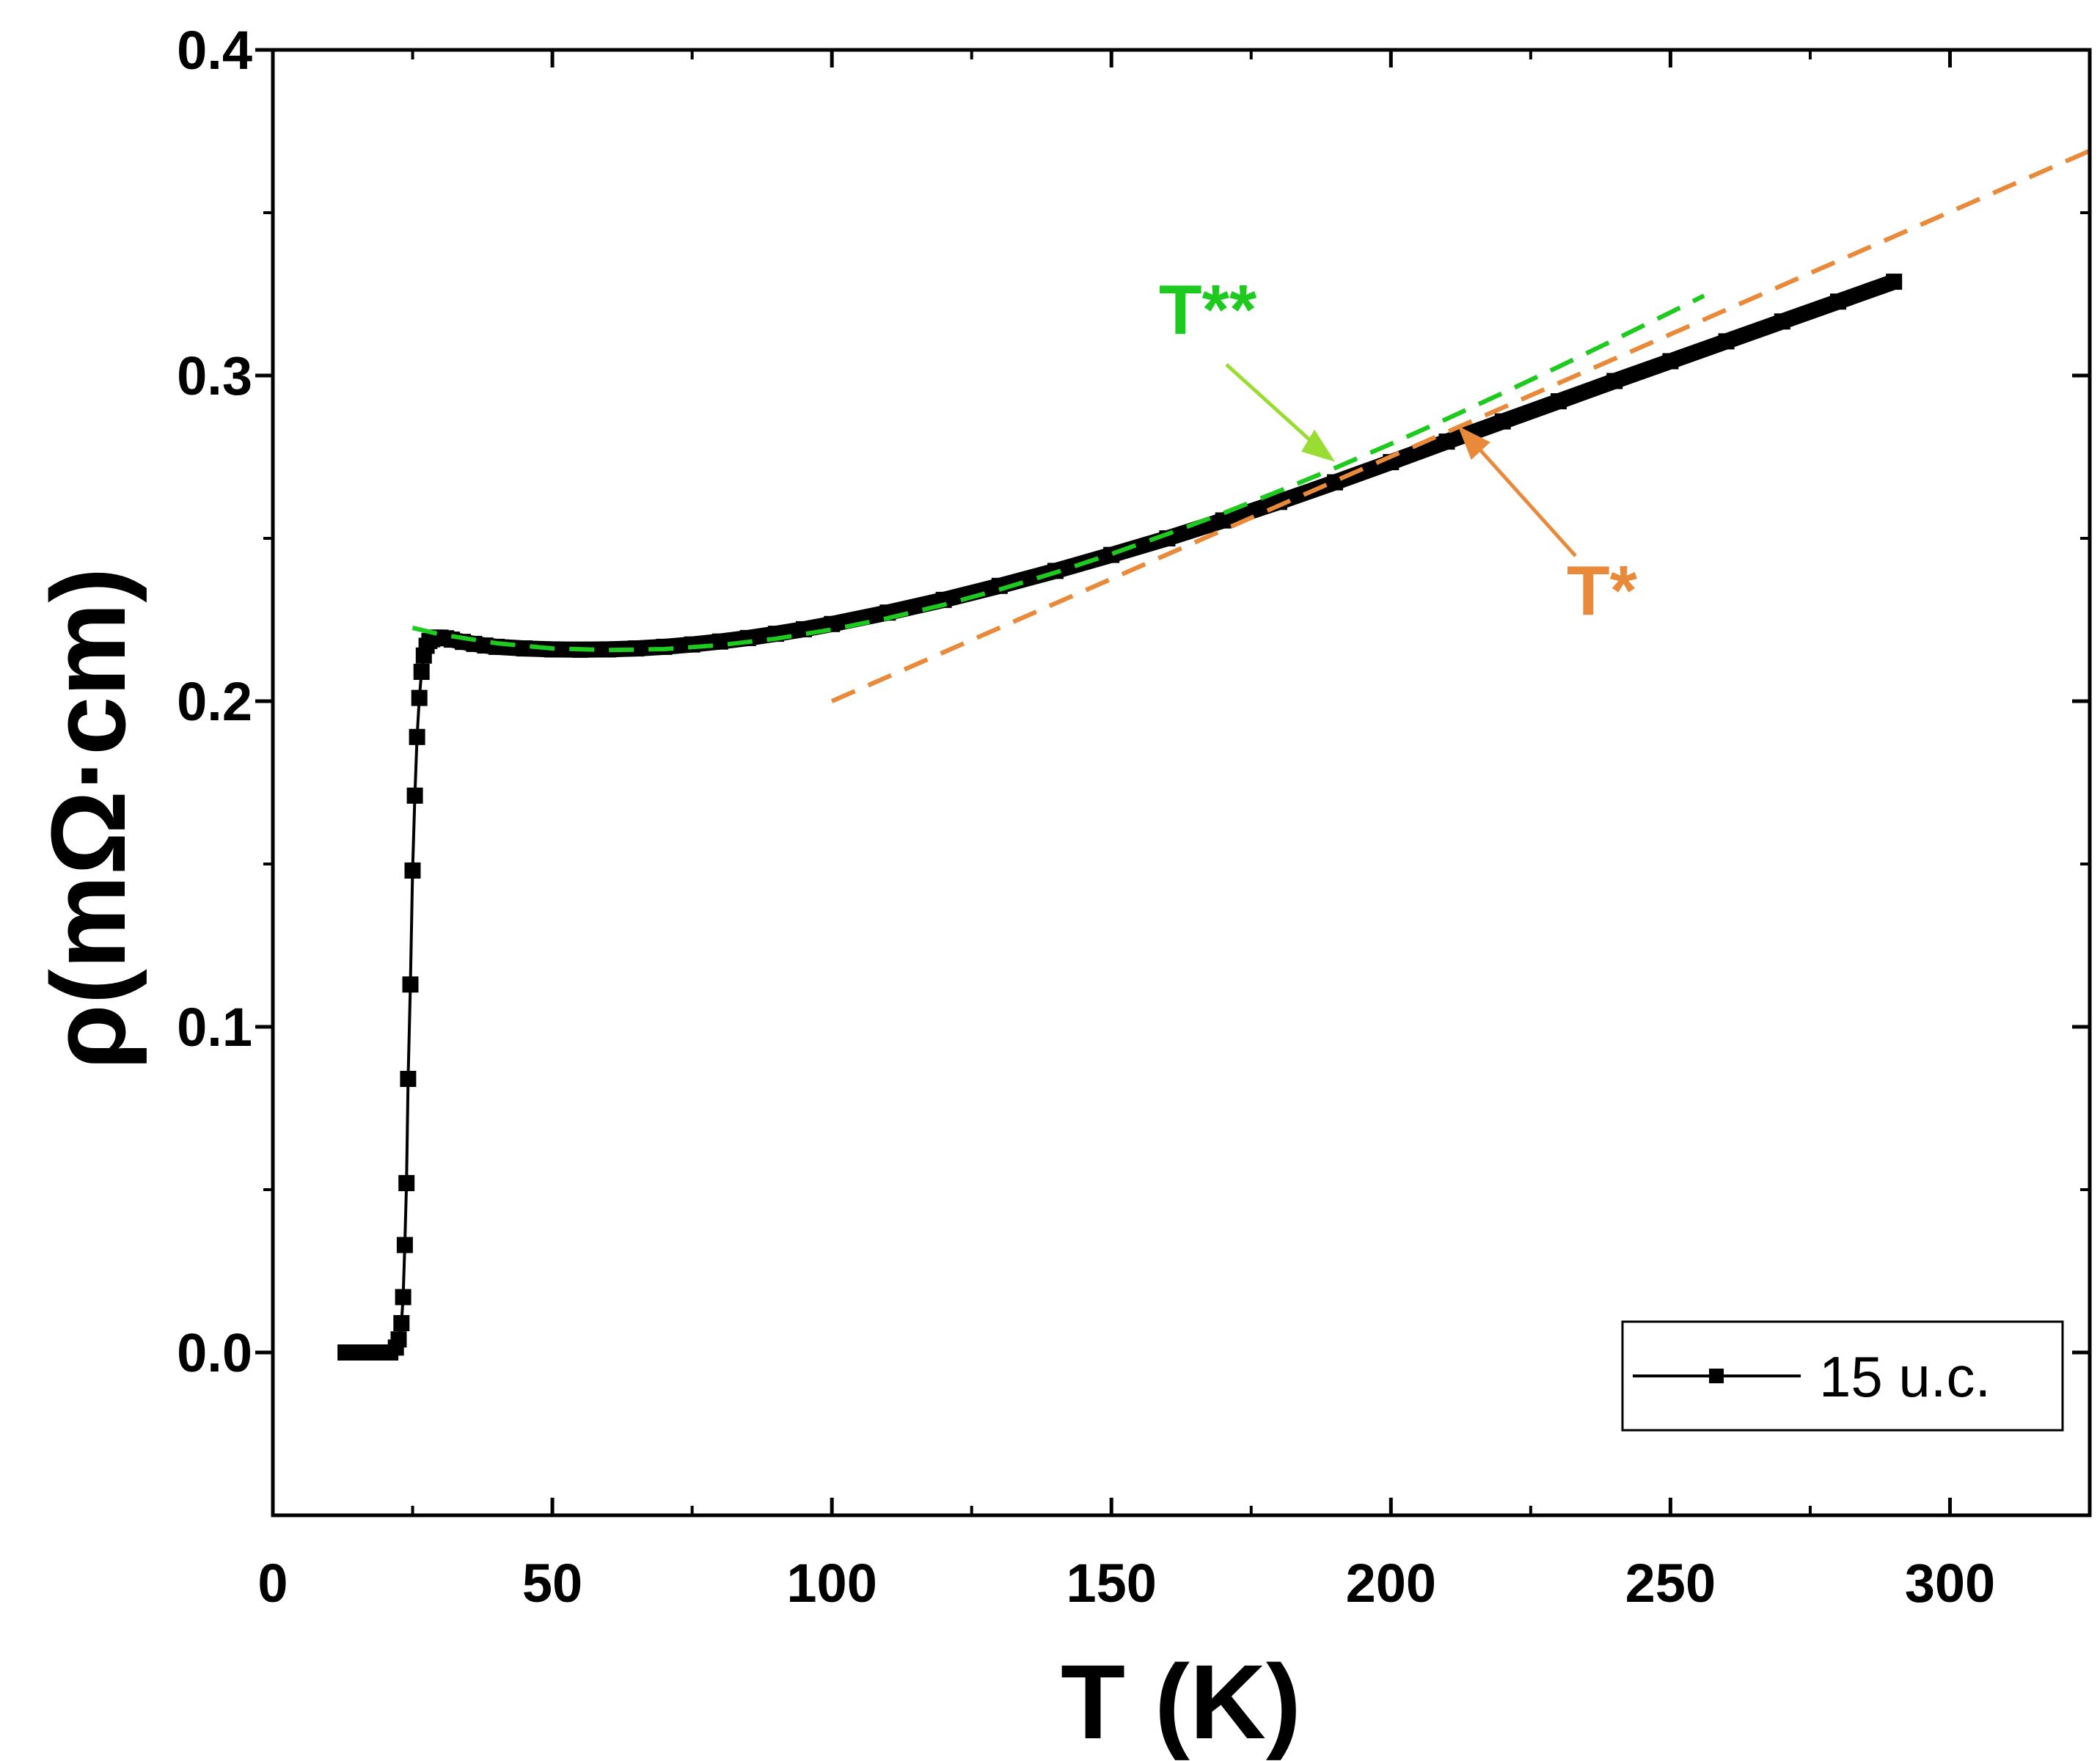 This screenshot has width=2100, height=1761. I want to click on legend-marker-sample, so click(1716, 1376).